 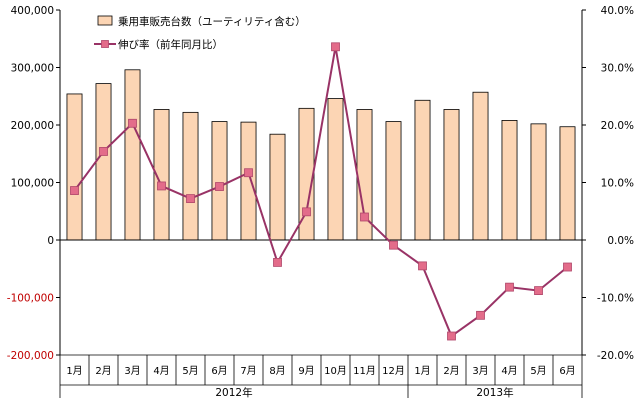 I want to click on category-label: 8月, so click(x=277, y=371).